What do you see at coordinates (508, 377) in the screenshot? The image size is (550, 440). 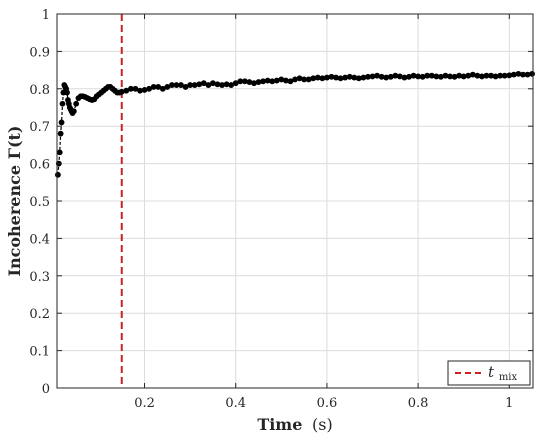 I see `legend-label-sub: mix` at bounding box center [508, 377].